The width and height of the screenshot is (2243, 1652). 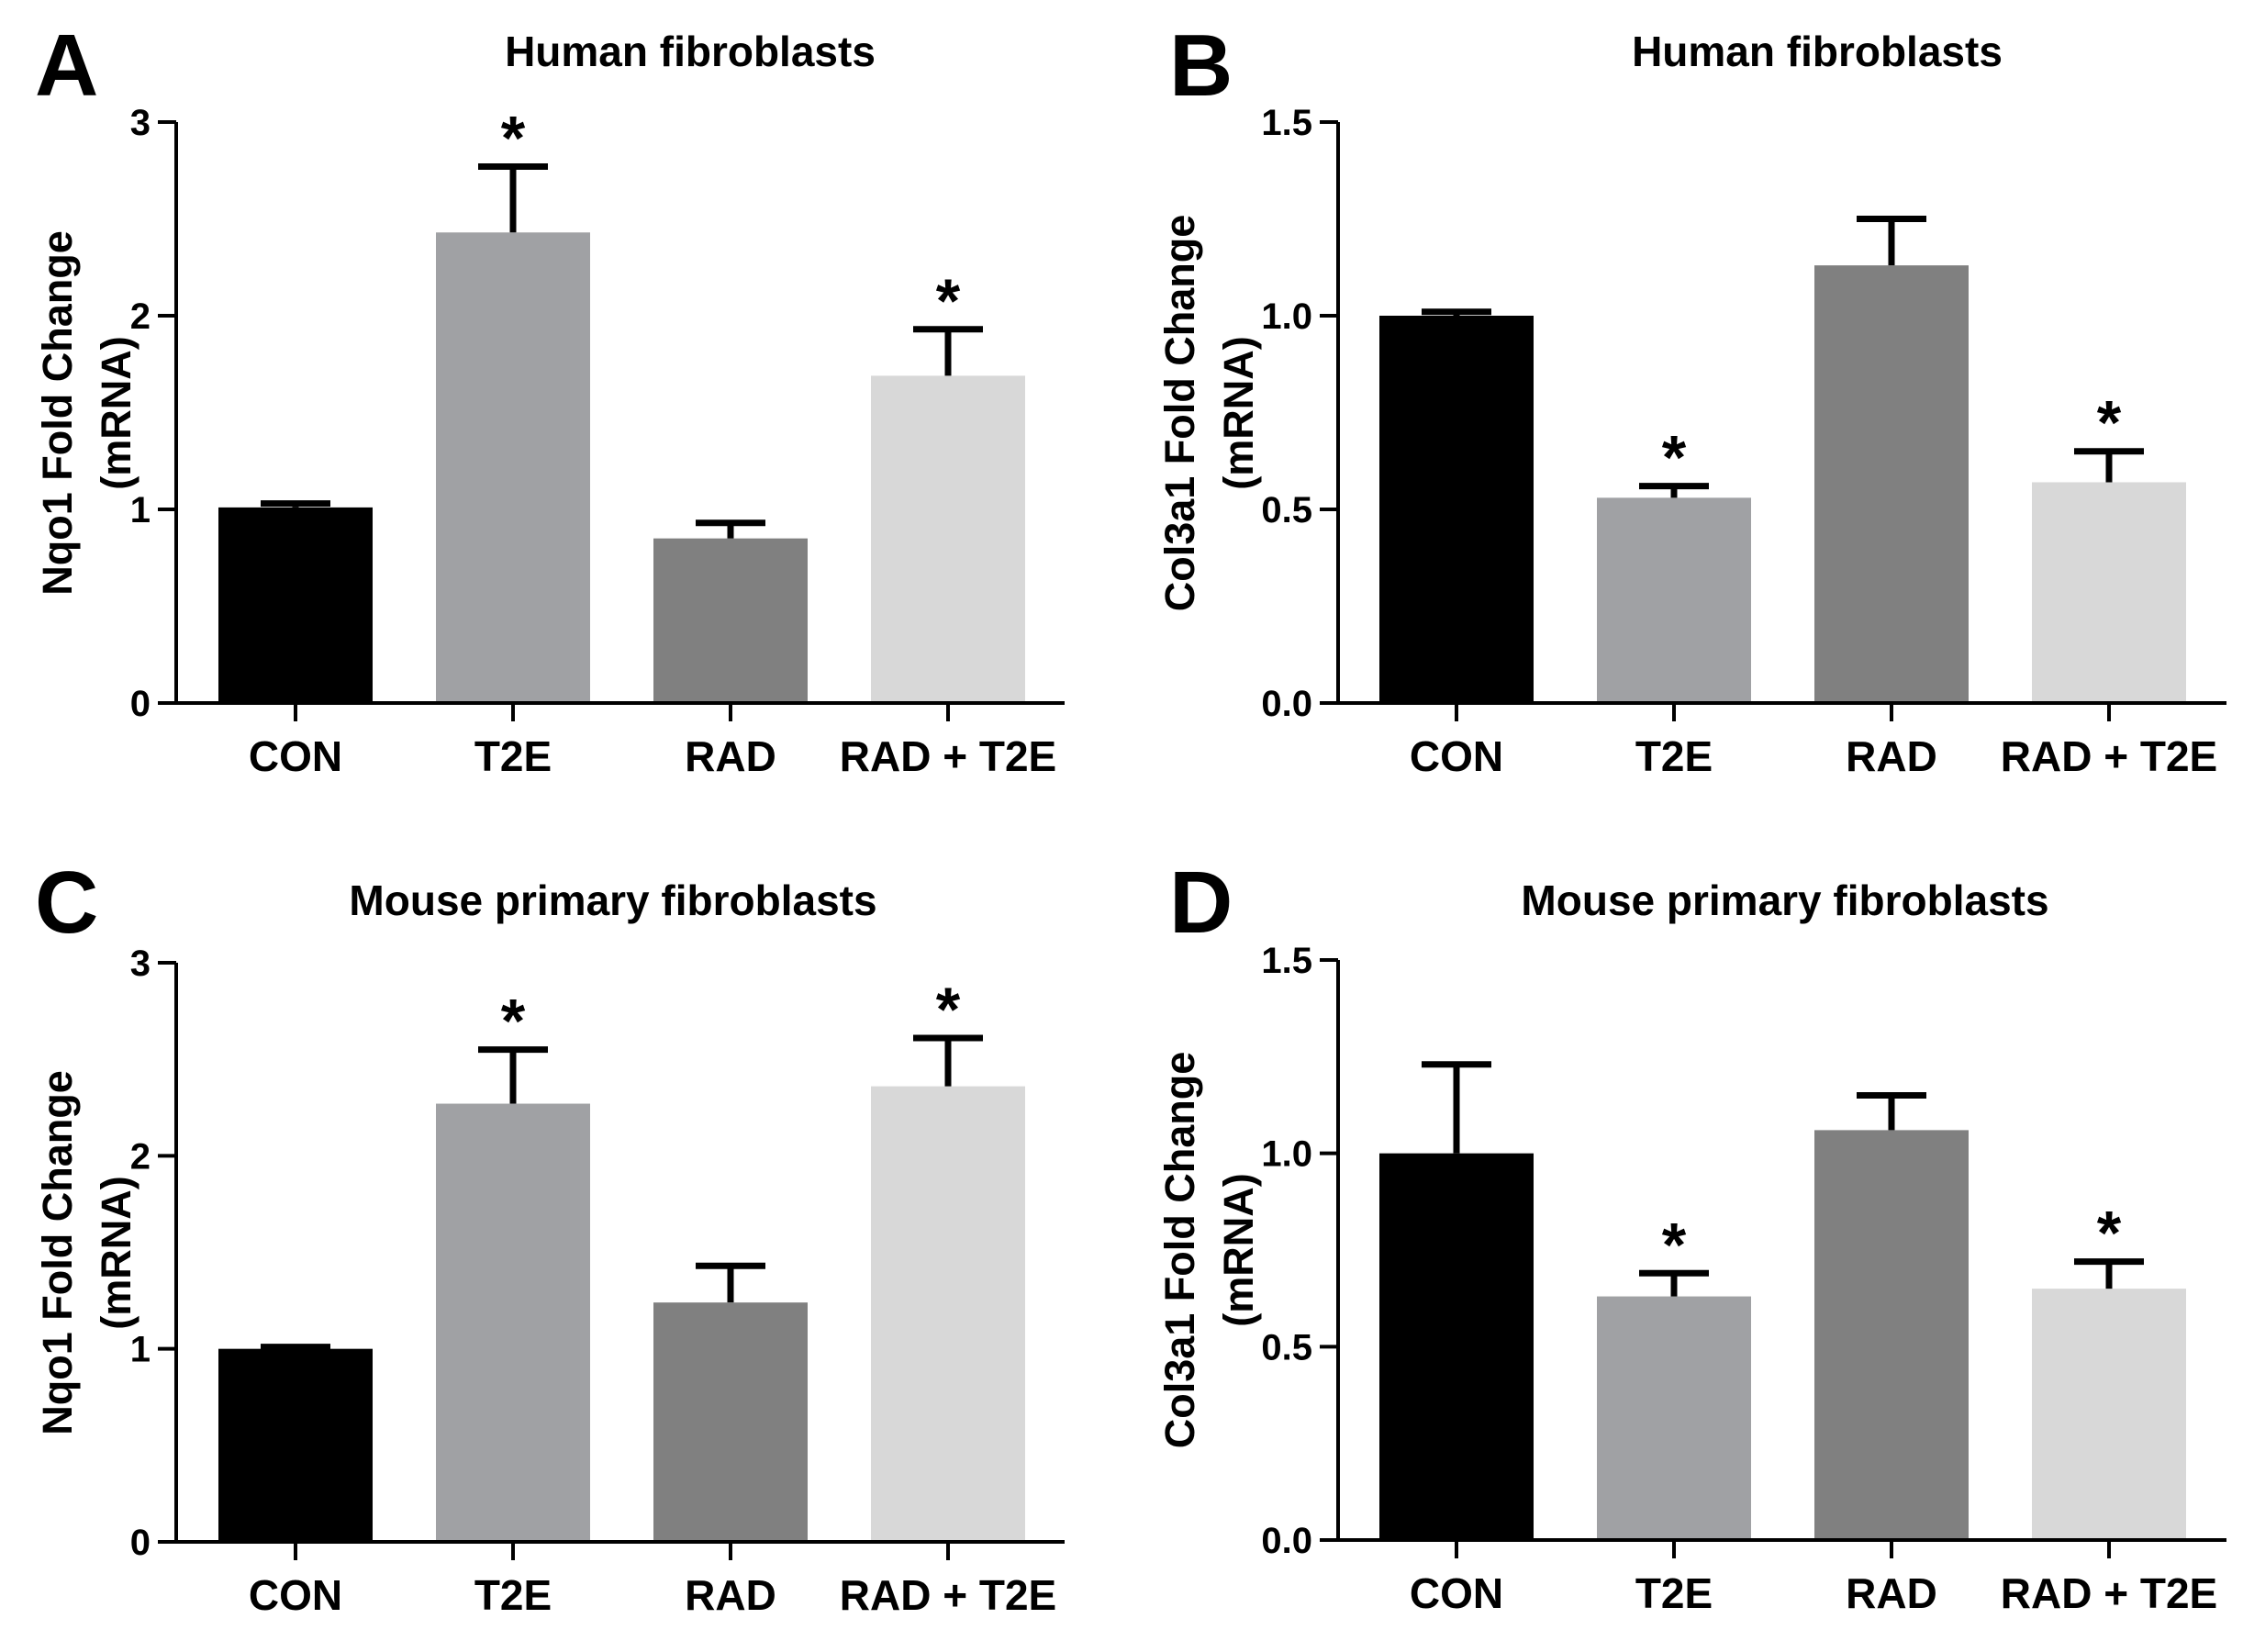 I want to click on category-label-b-1: T2E, so click(x=1674, y=756).